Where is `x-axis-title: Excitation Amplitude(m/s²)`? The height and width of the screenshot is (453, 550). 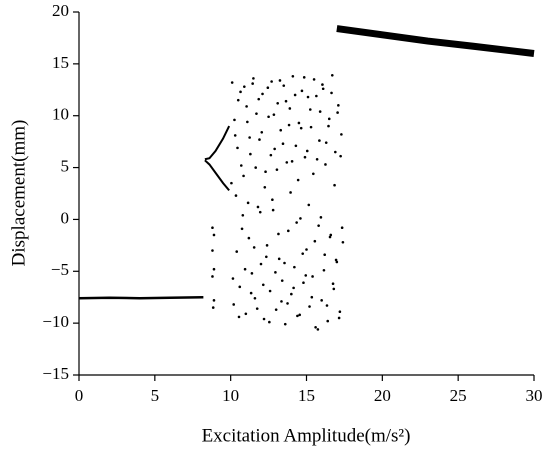
x-axis-title: Excitation Amplitude(m/s²) is located at coordinates (306, 435).